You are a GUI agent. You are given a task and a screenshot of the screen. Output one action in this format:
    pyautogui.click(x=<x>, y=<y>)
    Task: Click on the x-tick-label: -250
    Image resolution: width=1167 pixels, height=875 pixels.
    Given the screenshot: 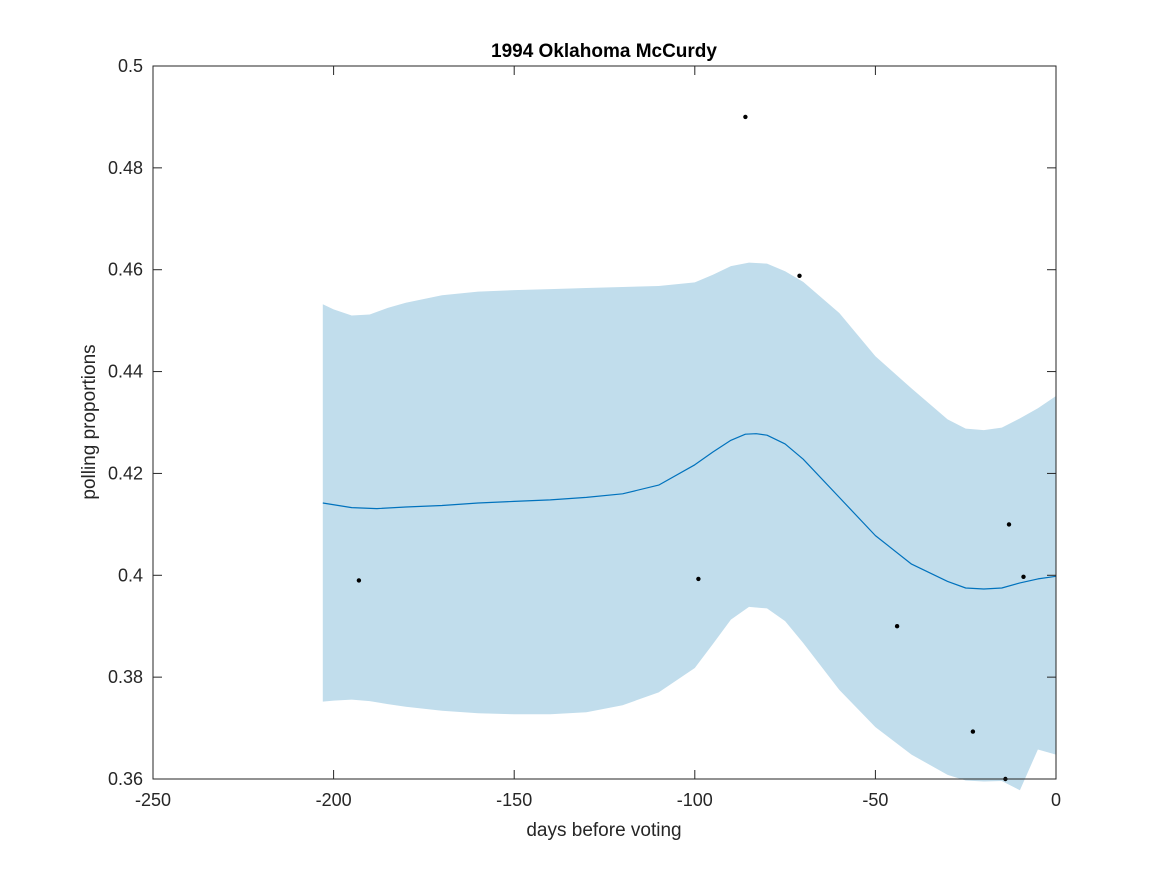 What is the action you would take?
    pyautogui.click(x=153, y=800)
    